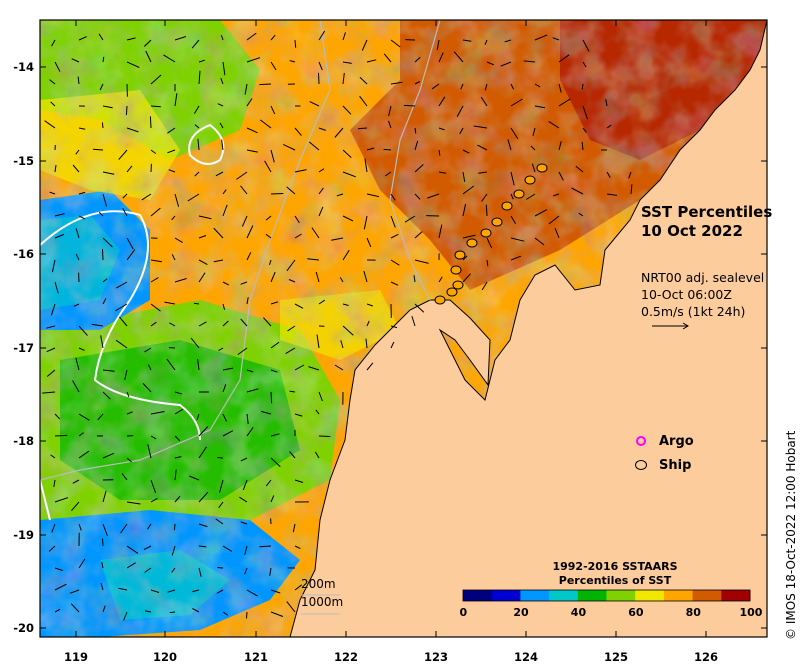 The image size is (810, 672). What do you see at coordinates (120, 325) in the screenshot?
I see `contour-front` at bounding box center [120, 325].